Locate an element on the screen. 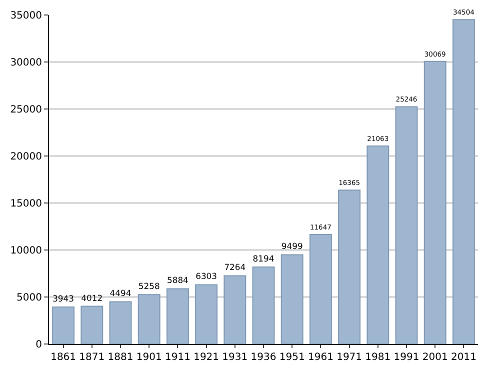 This screenshot has width=488, height=373. x-tick-label: 2001 is located at coordinates (435, 357).